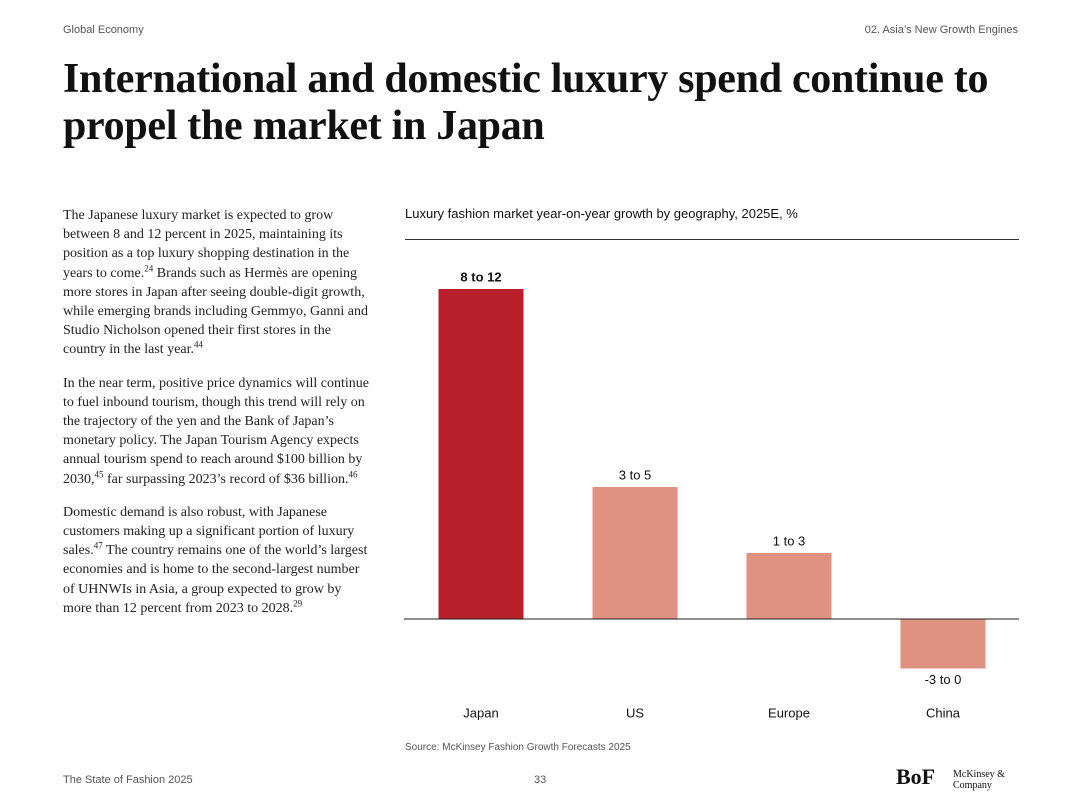  I want to click on value-label: 1 to 3, so click(789, 540).